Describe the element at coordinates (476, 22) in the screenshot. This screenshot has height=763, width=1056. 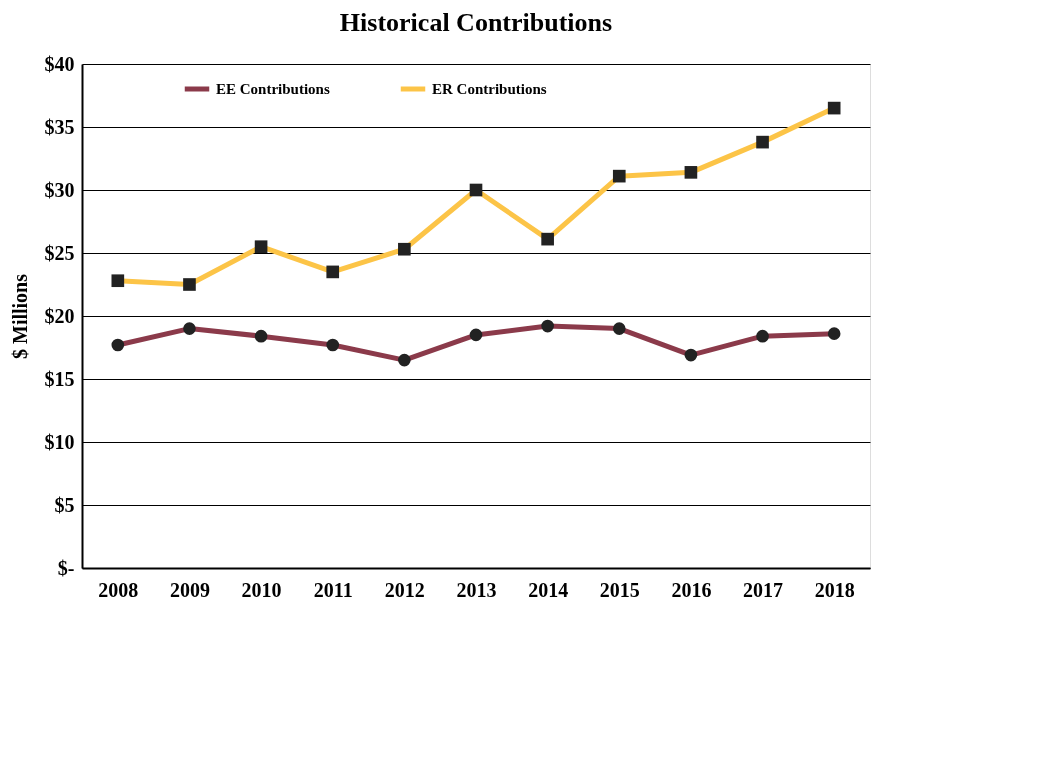
I see `chart-title: Historical Contributions` at that location.